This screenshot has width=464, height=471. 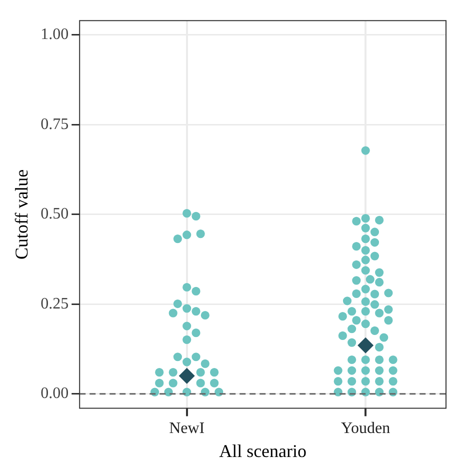 What do you see at coordinates (54, 35) in the screenshot?
I see `y-tick-label: 1.00` at bounding box center [54, 35].